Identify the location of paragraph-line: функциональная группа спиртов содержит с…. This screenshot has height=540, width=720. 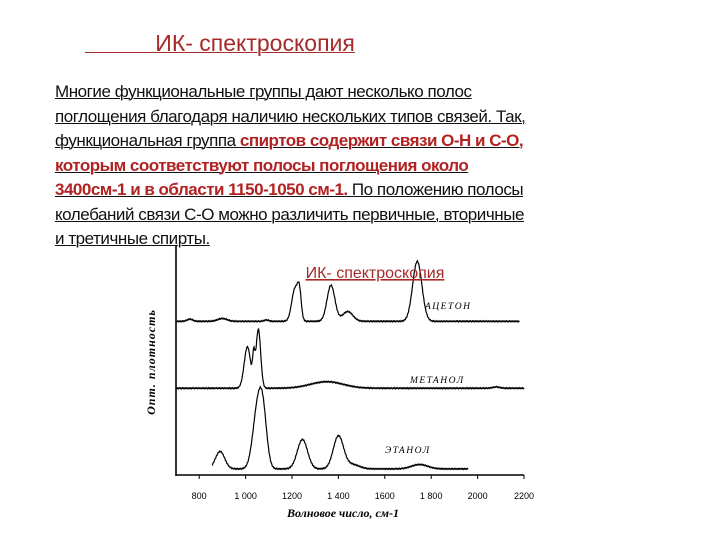
(290, 141).